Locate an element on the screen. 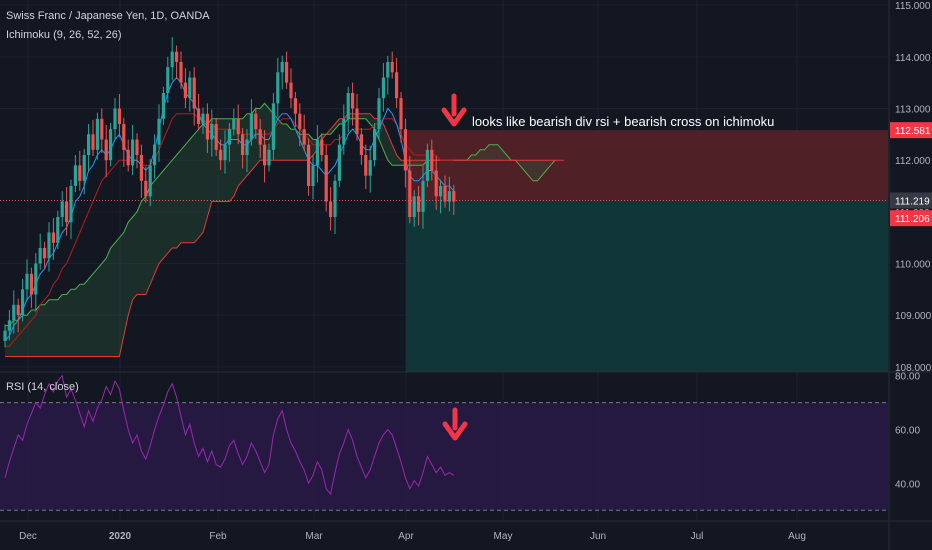 This screenshot has width=932, height=550. time-tick-label: Jun is located at coordinates (598, 536).